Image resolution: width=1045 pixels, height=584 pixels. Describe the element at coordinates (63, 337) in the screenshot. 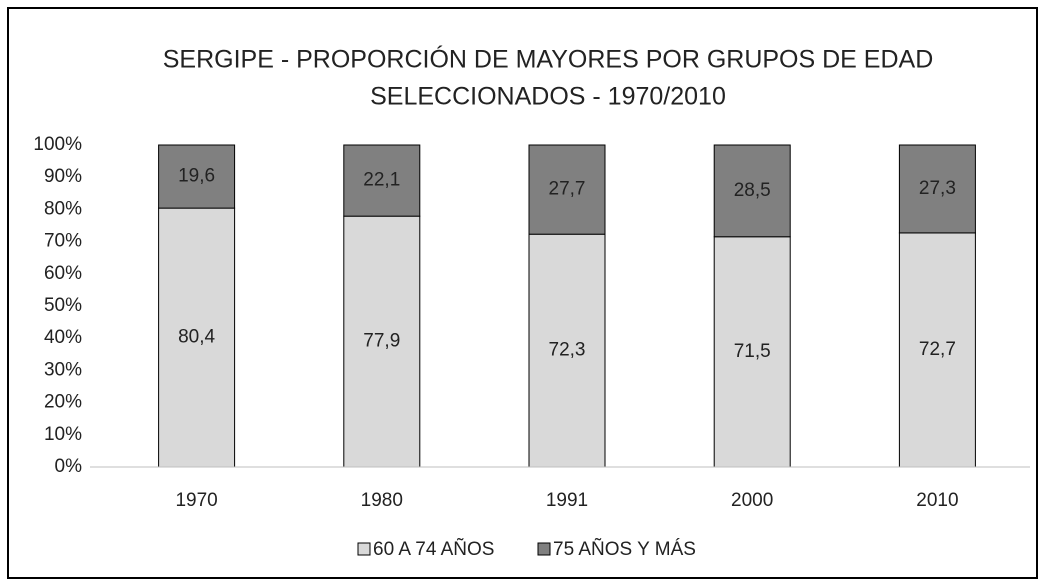

I see `y-tick-label: 40%` at that location.